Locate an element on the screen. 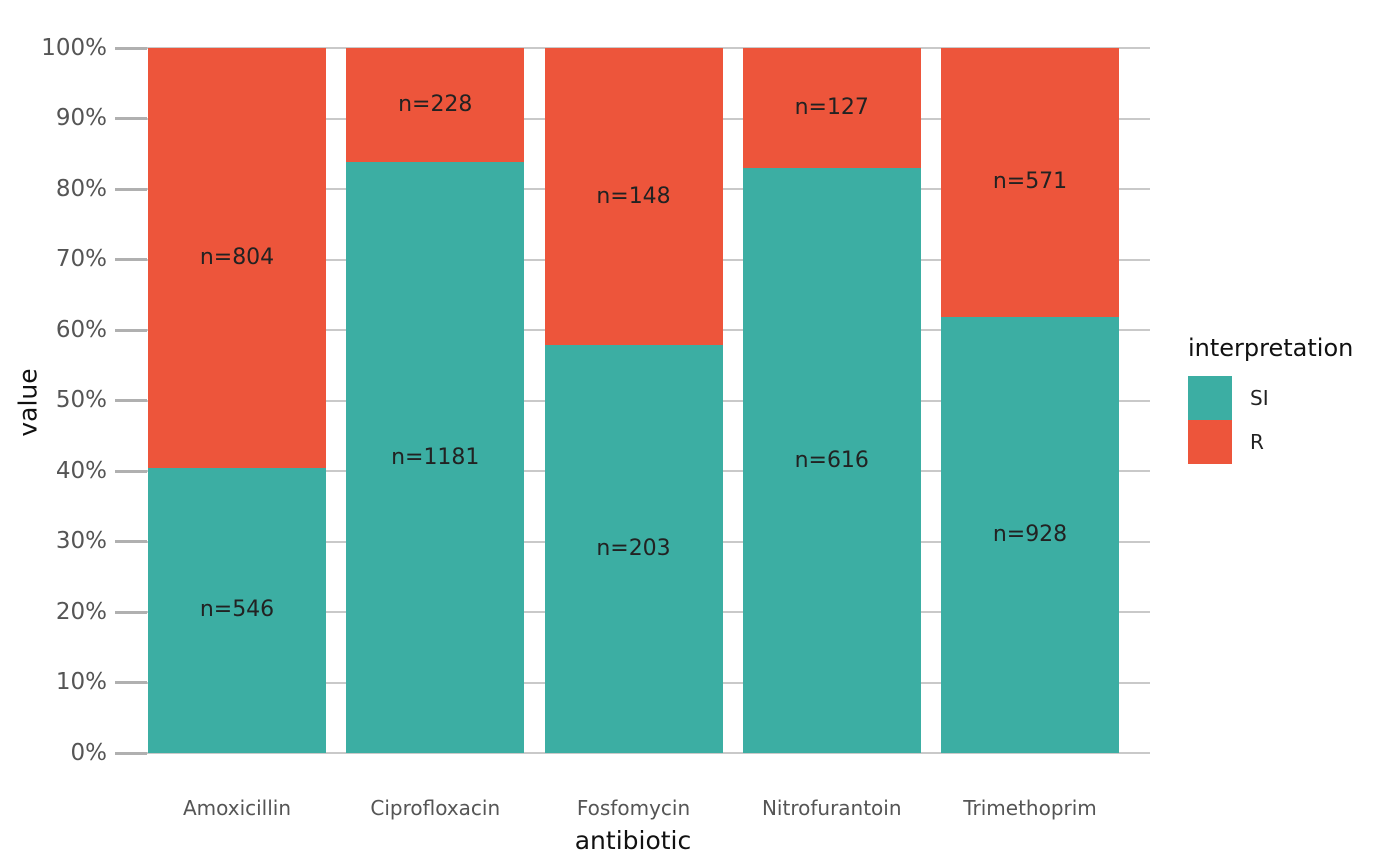  y-tick-label: 10% is located at coordinates (81, 682).